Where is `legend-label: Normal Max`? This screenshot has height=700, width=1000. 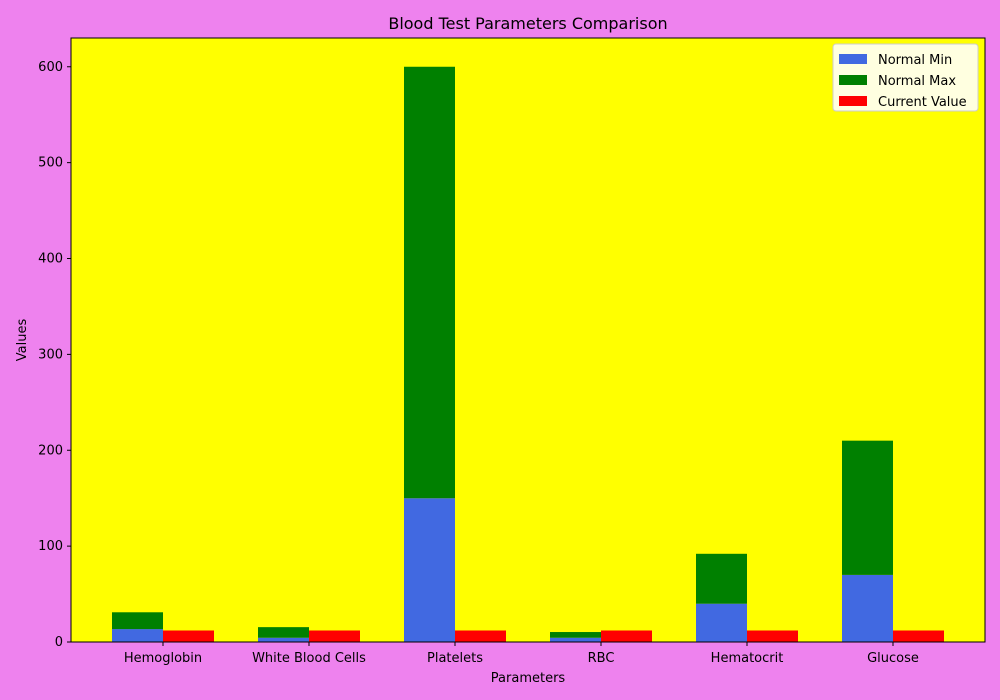 legend-label: Normal Max is located at coordinates (917, 81).